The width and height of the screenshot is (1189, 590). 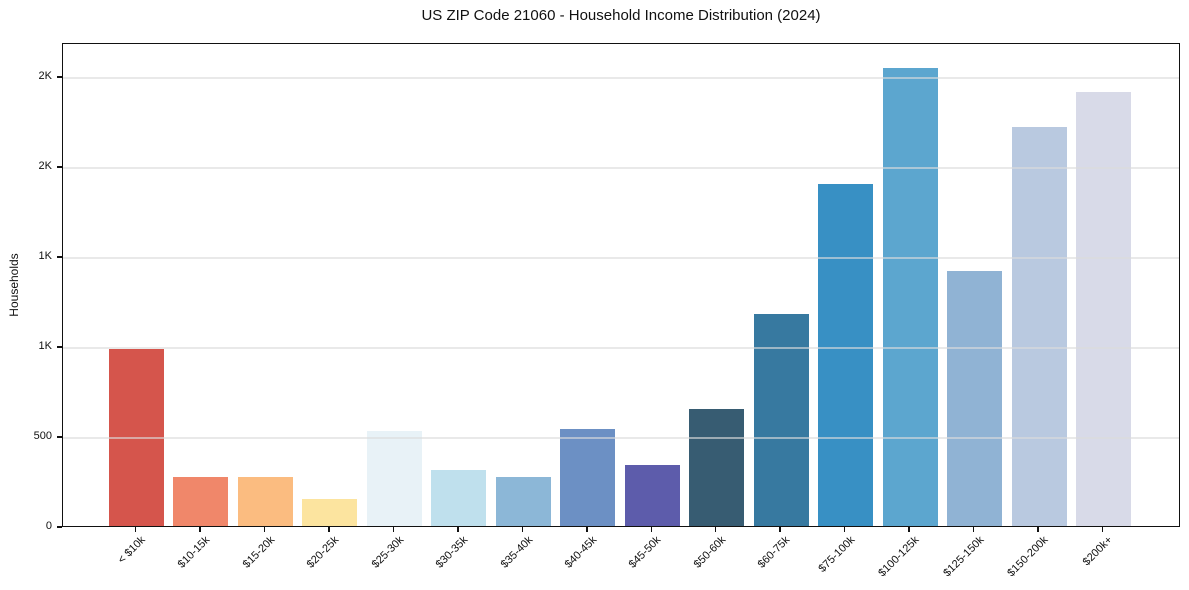 I want to click on x-tick-label: $40-45k, so click(x=581, y=552).